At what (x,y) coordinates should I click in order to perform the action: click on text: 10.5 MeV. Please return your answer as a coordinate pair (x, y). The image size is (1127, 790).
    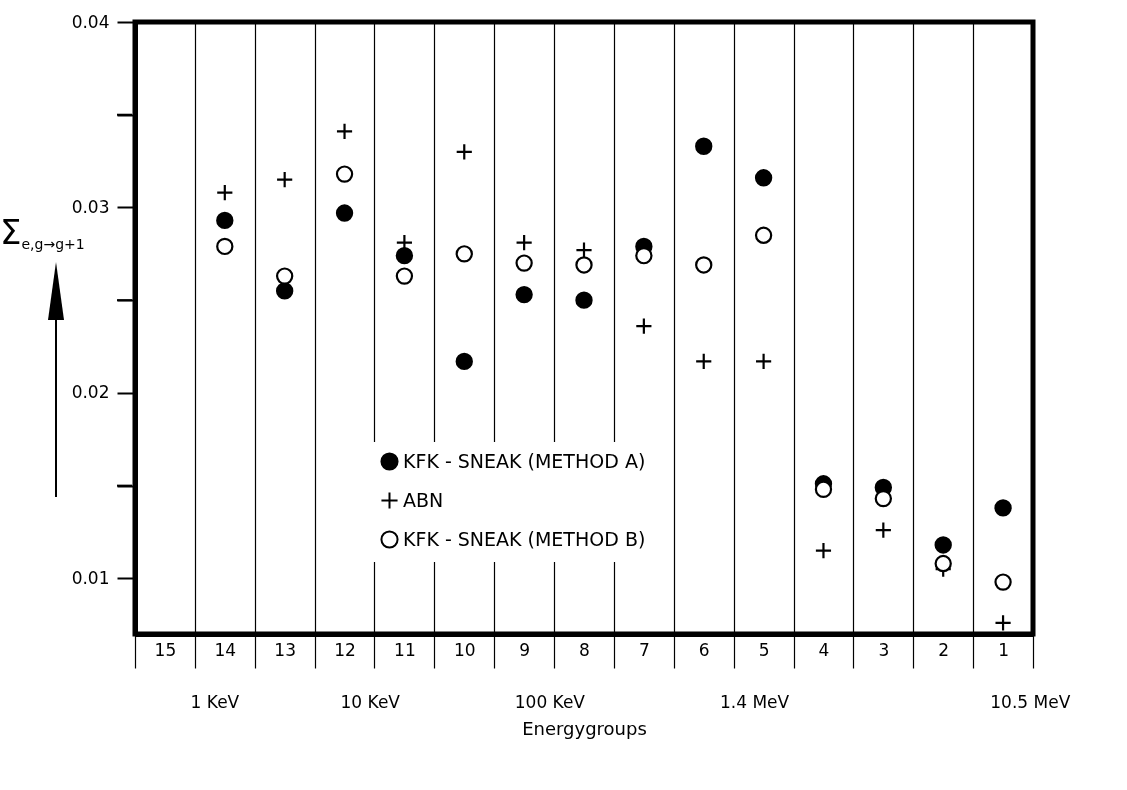
    Looking at the image, I should click on (1030, 702).